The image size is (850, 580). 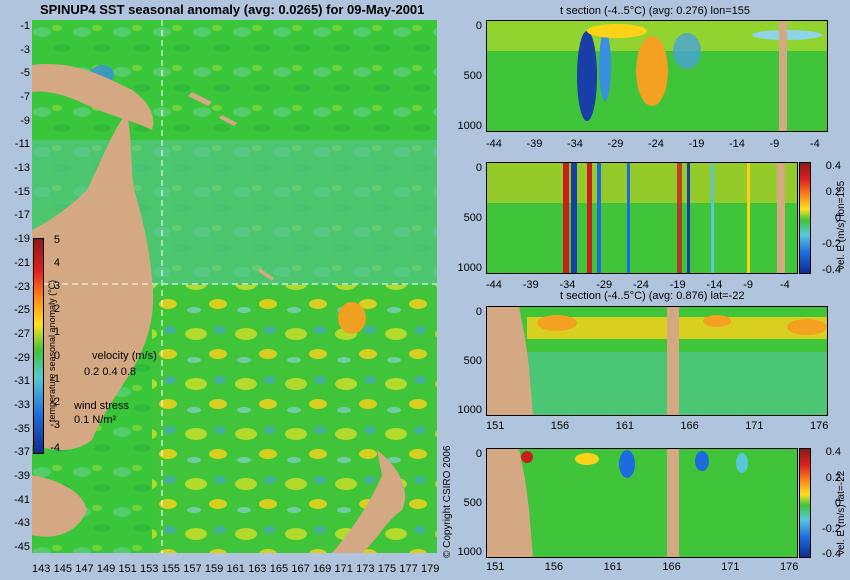 I want to click on panel4-colorbar-tick: 0.2, so click(x=833, y=477).